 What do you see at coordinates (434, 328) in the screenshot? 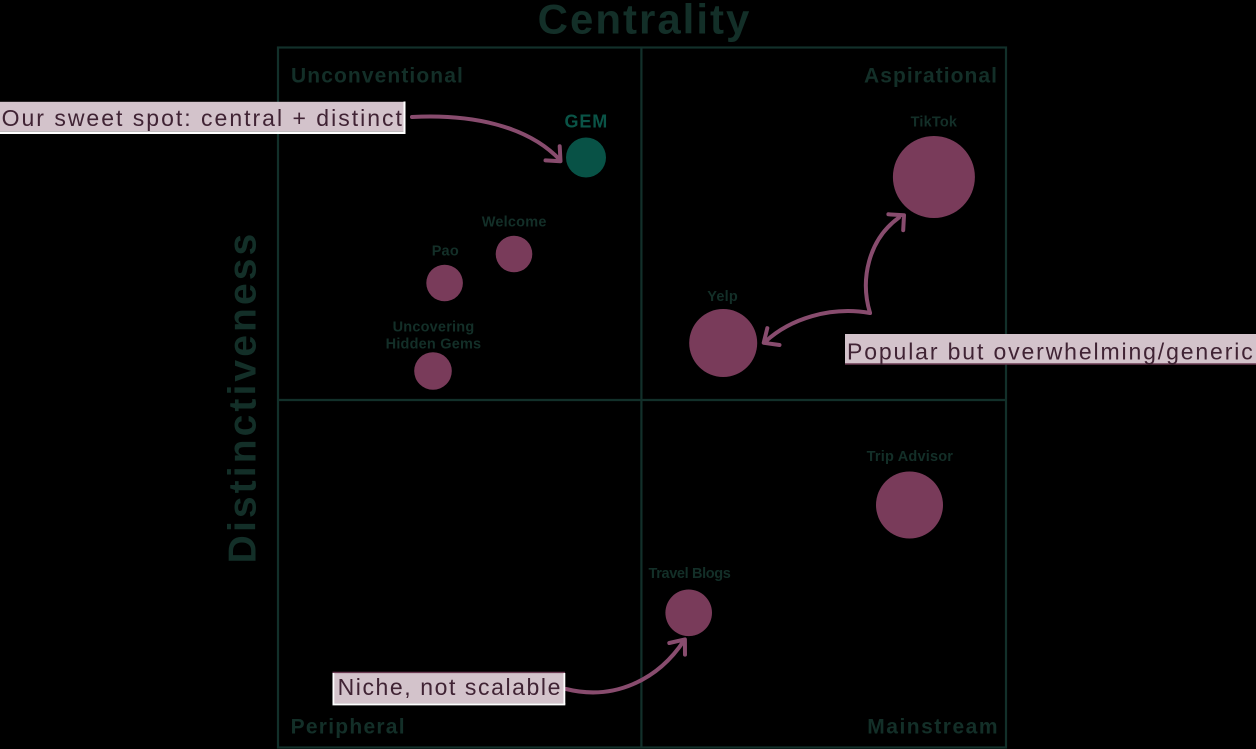
I see `svg-text: Uncovering` at bounding box center [434, 328].